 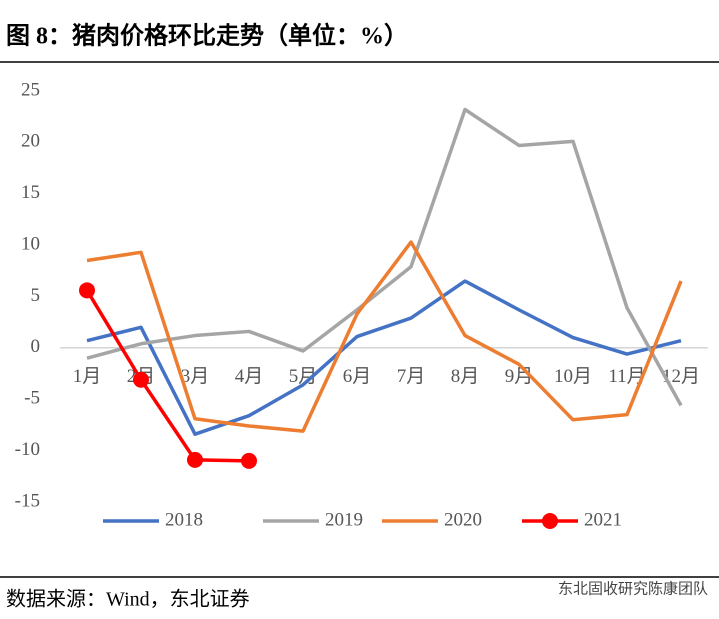 I want to click on legend-label: 2021, so click(x=603, y=519).